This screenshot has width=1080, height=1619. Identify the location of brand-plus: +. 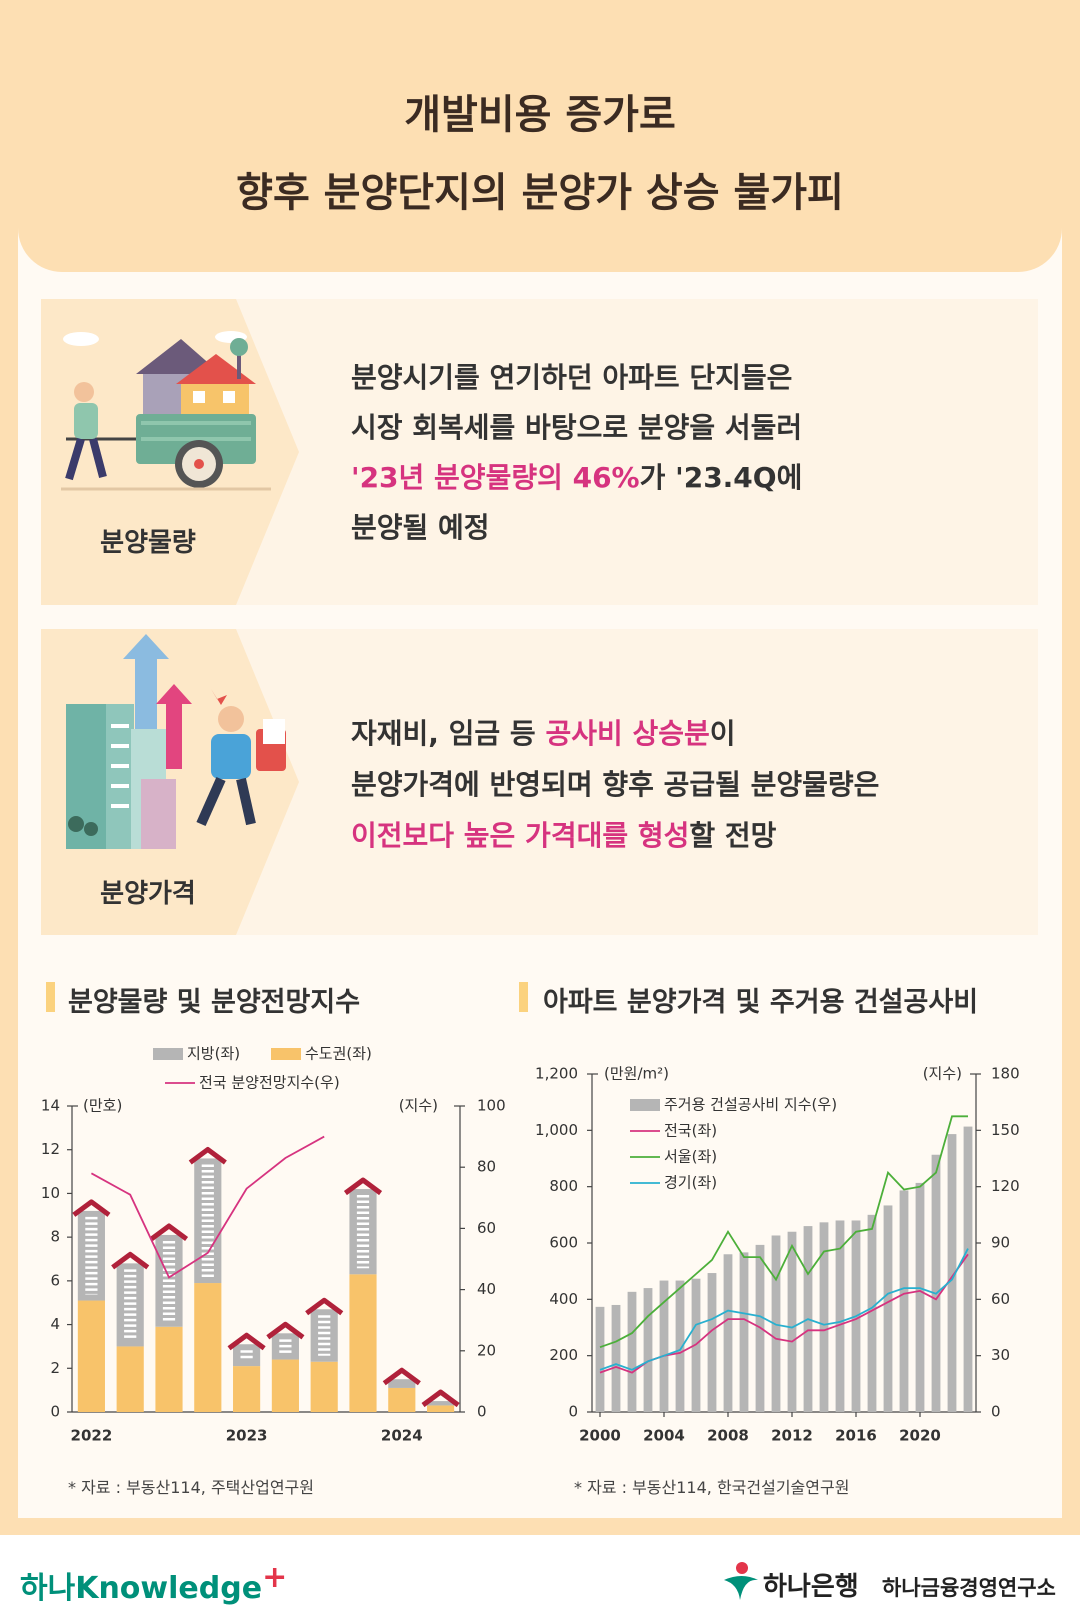
(275, 1577).